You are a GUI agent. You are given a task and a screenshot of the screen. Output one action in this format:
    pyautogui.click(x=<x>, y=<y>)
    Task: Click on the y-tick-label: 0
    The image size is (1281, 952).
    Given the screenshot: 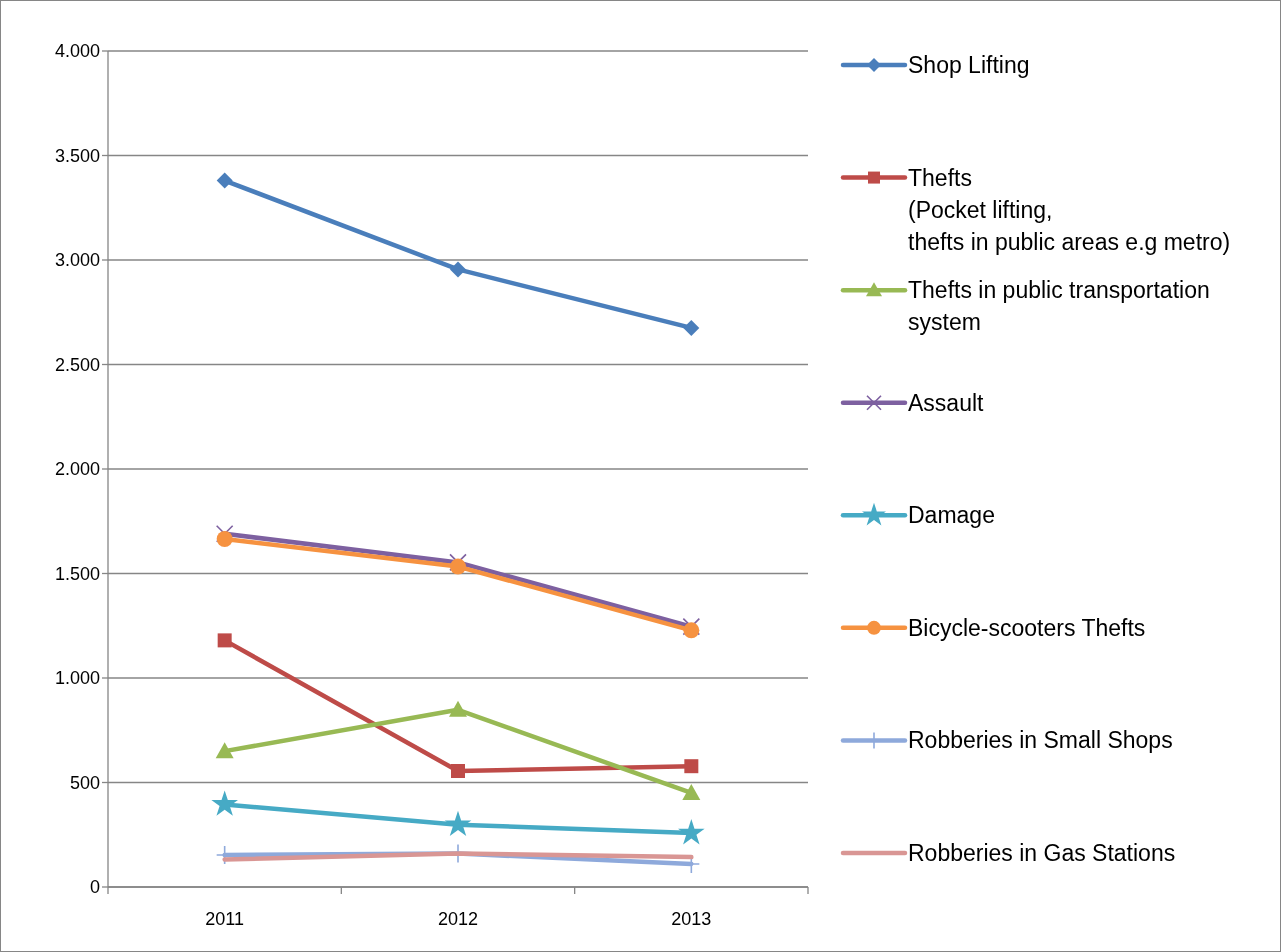 What is the action you would take?
    pyautogui.click(x=94, y=887)
    